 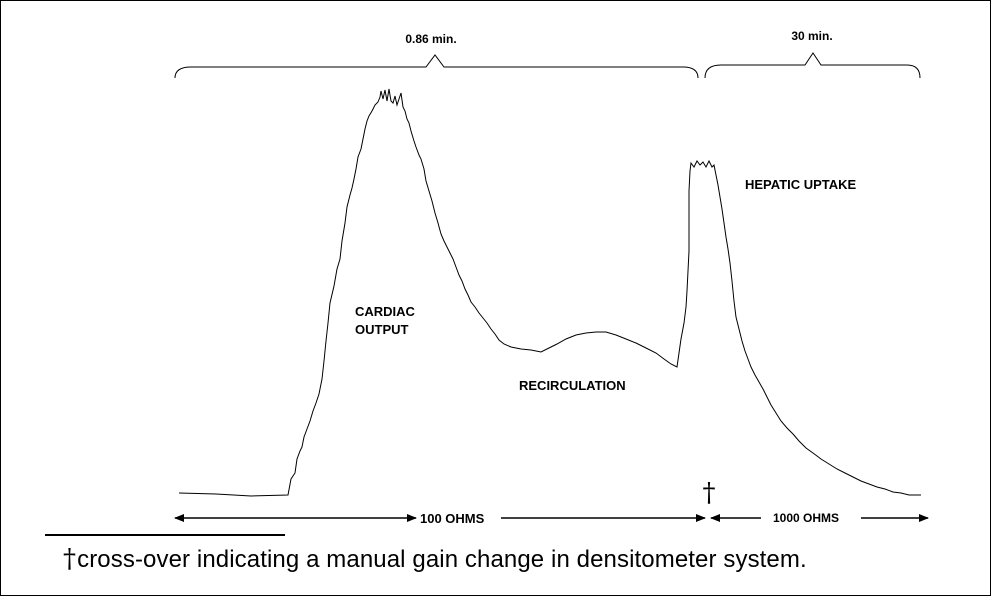 I want to click on cardiac-output-label-line2: OUTPUT, so click(x=382, y=329).